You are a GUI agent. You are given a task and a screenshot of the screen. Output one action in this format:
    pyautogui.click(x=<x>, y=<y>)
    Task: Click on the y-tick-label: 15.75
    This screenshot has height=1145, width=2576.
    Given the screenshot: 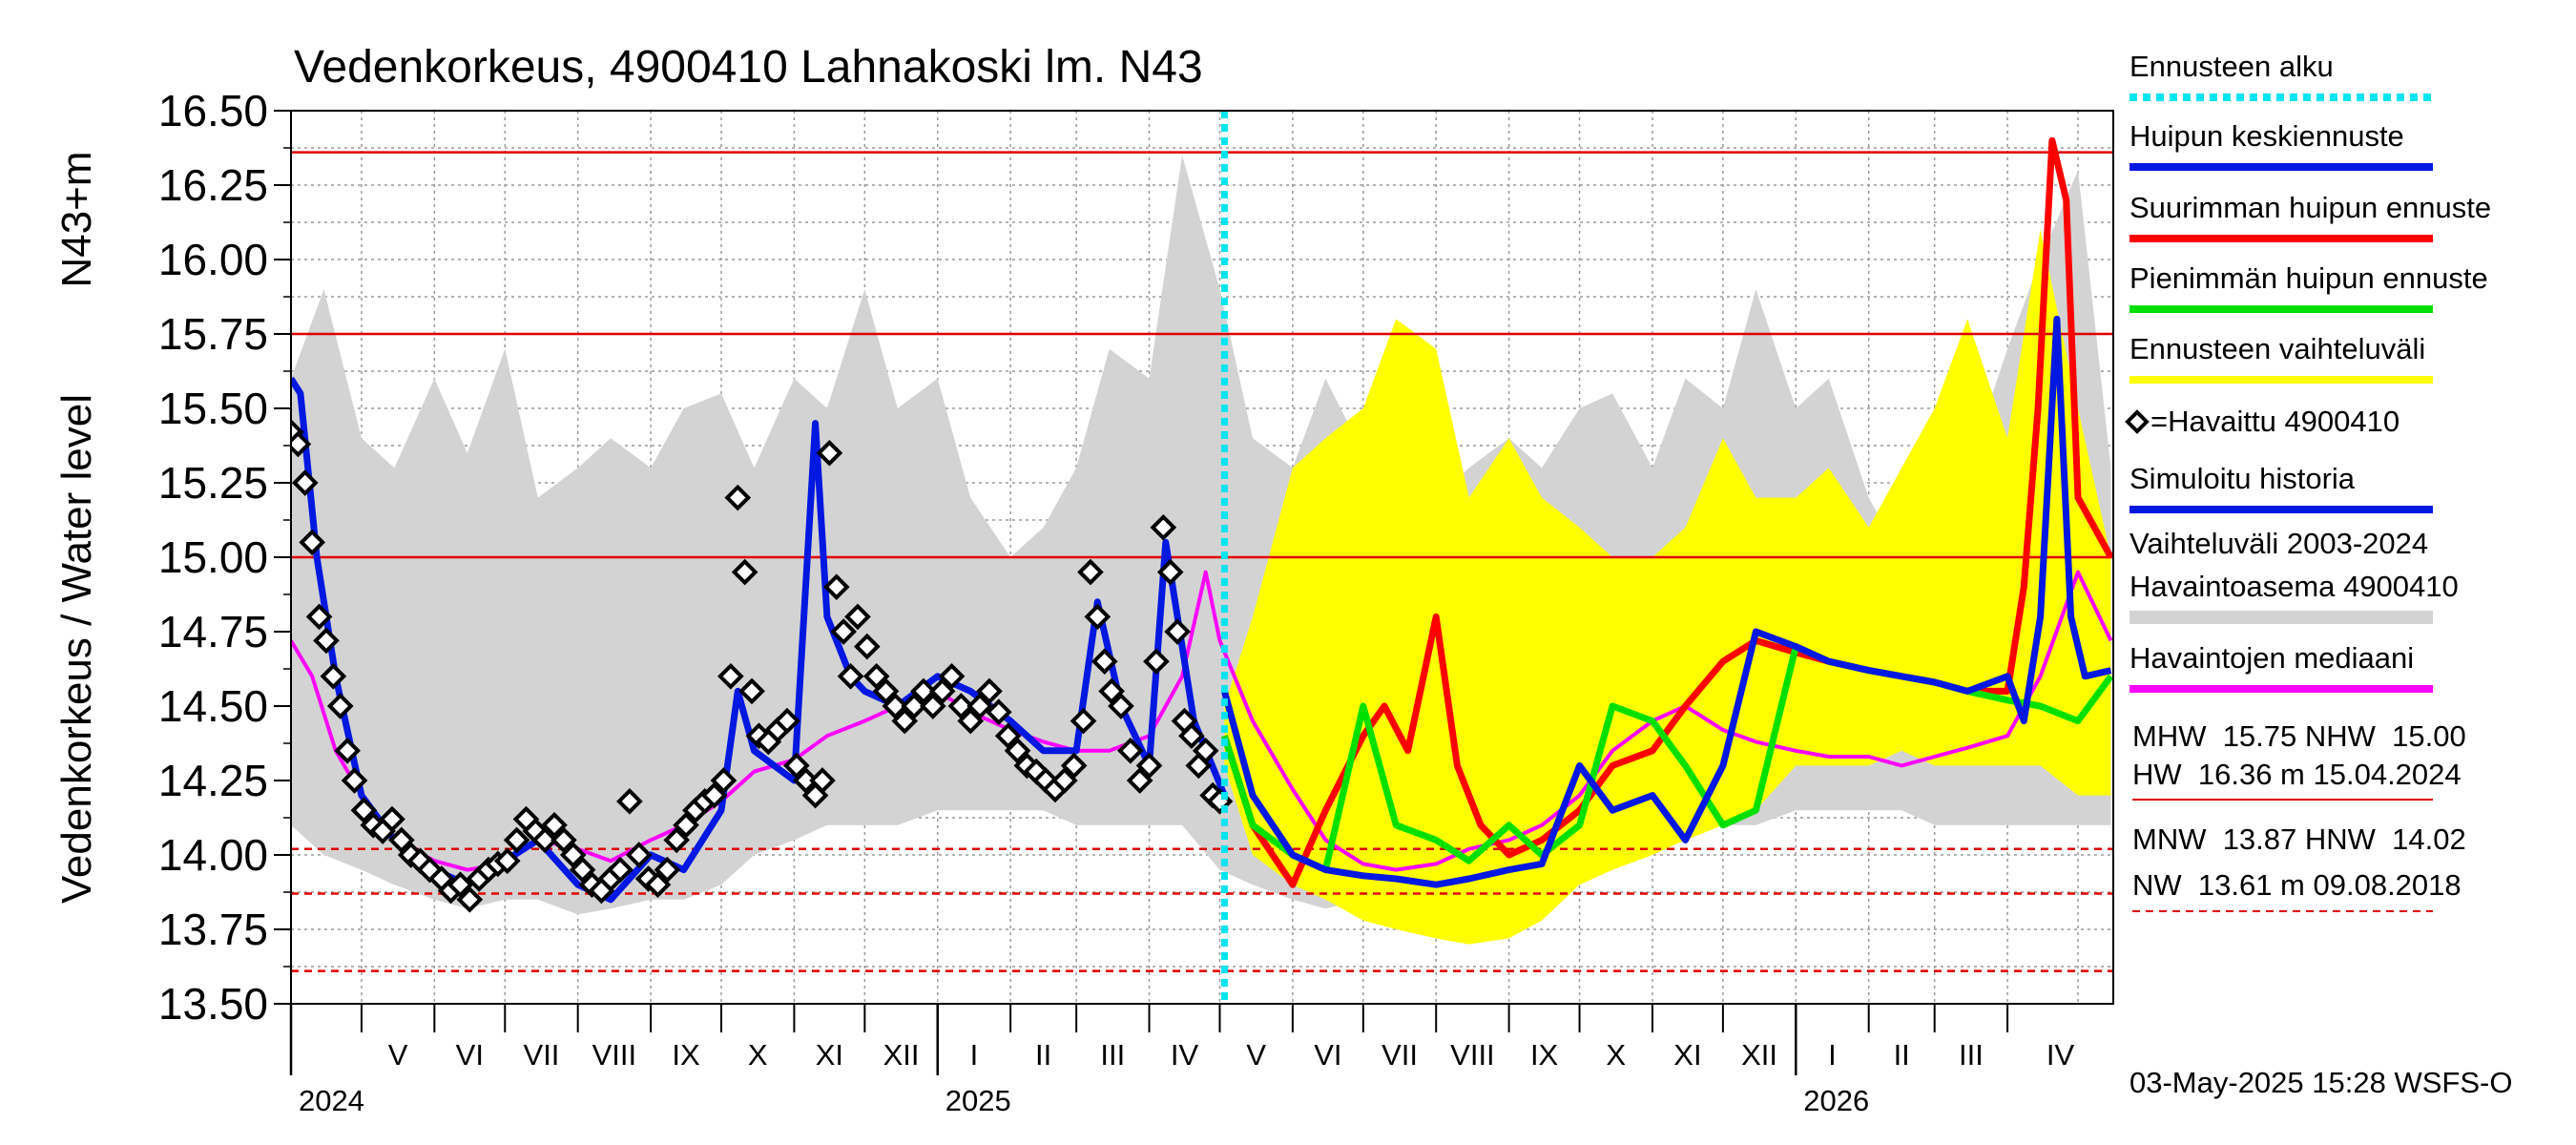 What is the action you would take?
    pyautogui.click(x=213, y=334)
    